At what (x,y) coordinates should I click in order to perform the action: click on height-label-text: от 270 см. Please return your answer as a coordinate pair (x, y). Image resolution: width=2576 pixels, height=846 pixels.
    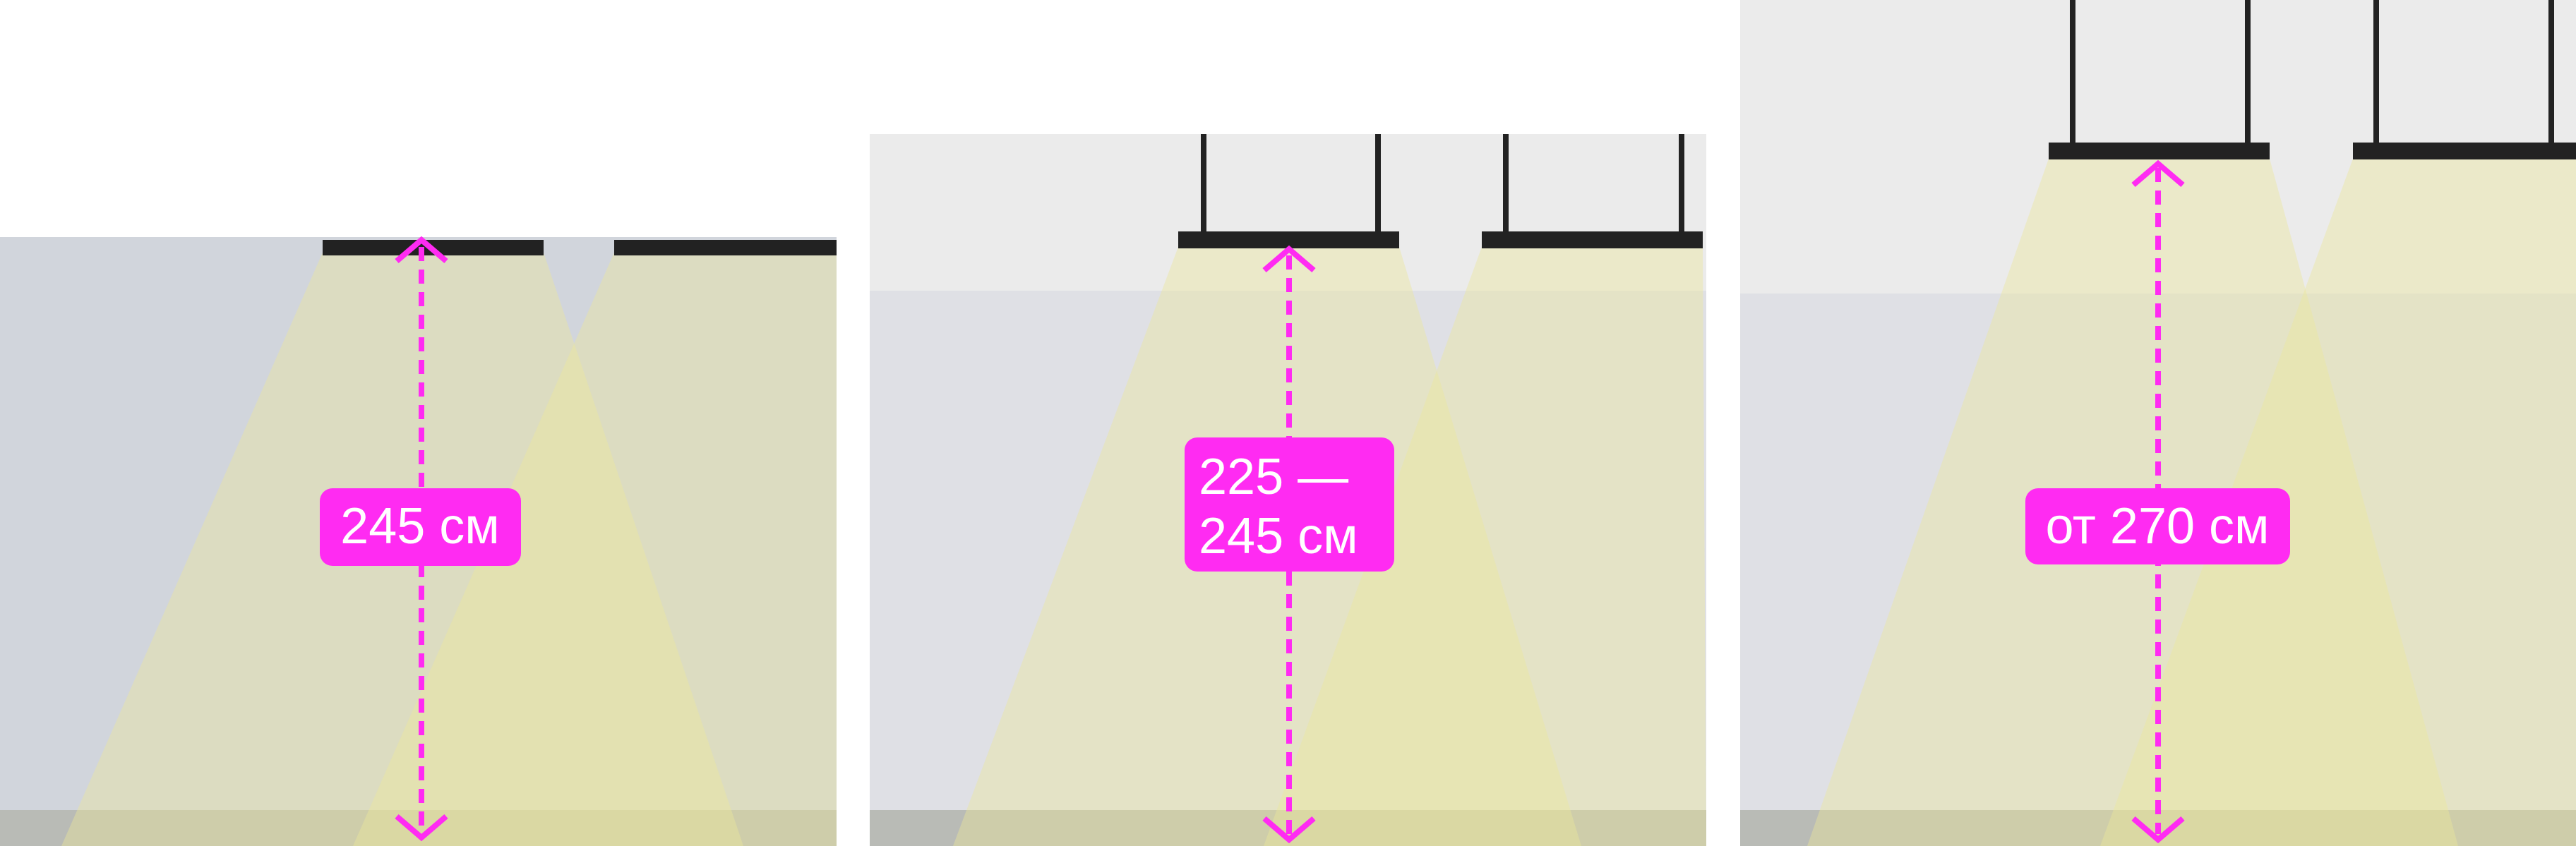
    Looking at the image, I should click on (2157, 526).